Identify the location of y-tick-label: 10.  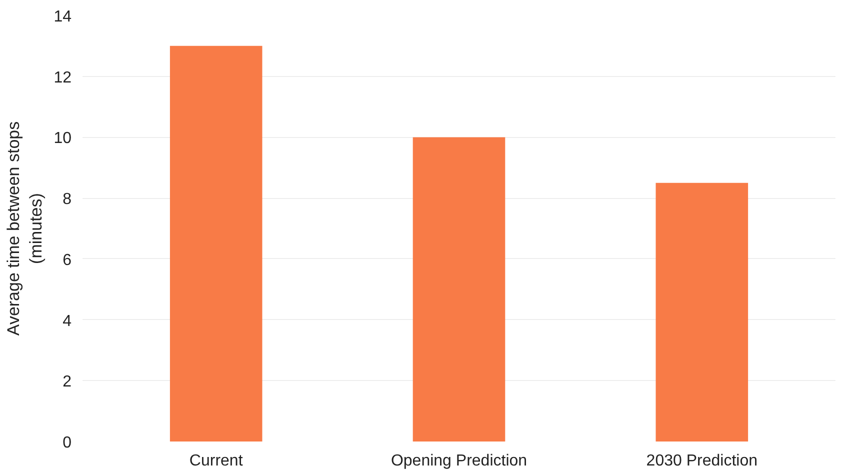
(63, 139).